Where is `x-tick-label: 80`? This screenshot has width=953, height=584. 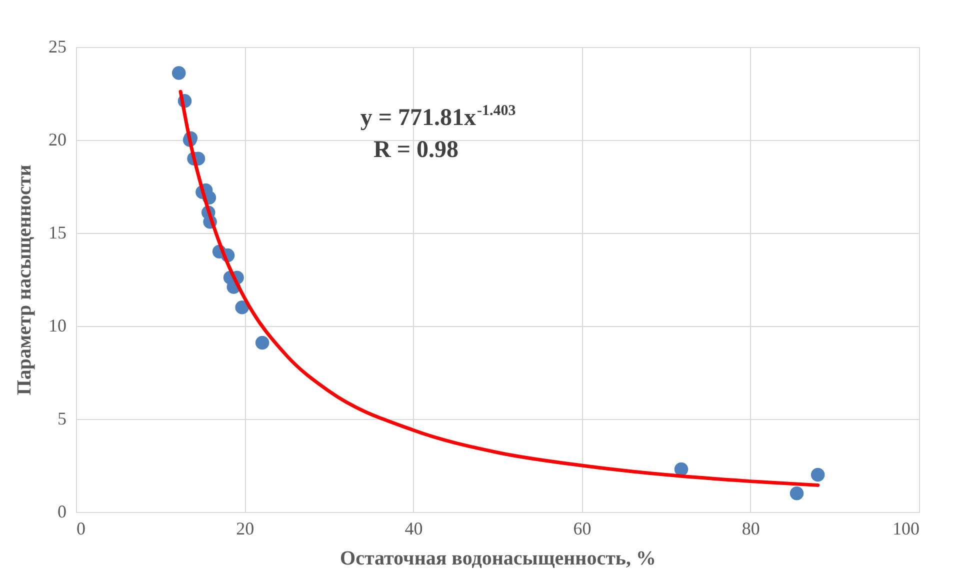 x-tick-label: 80 is located at coordinates (751, 528).